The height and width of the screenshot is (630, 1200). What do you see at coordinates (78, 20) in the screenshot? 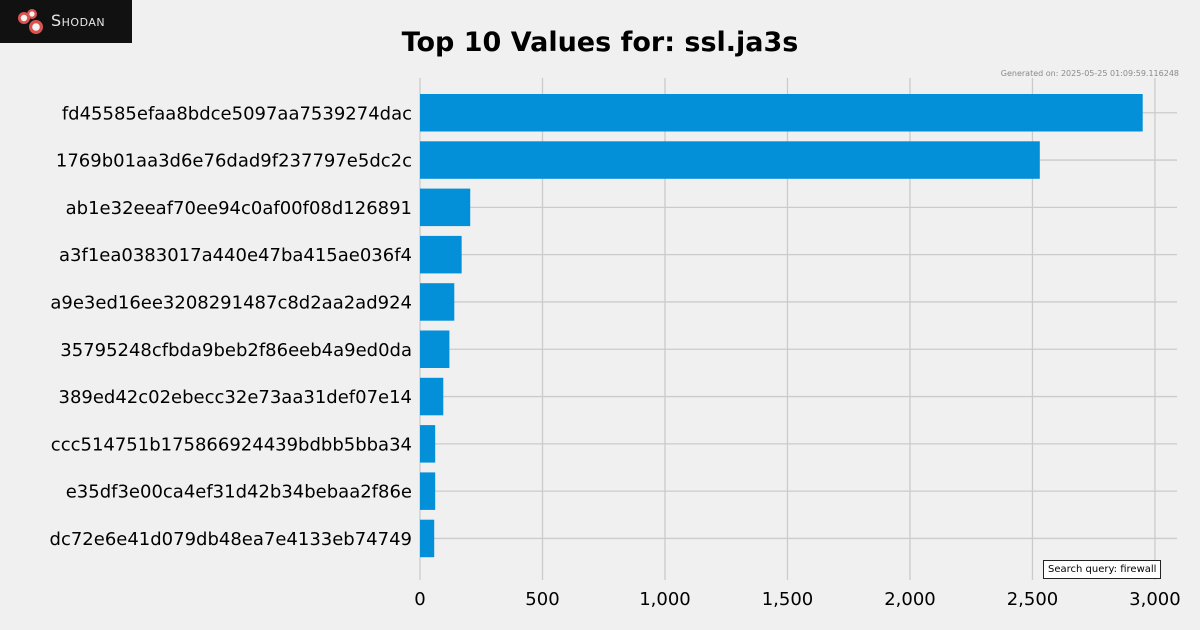
I see `logo-text: Shodan` at bounding box center [78, 20].